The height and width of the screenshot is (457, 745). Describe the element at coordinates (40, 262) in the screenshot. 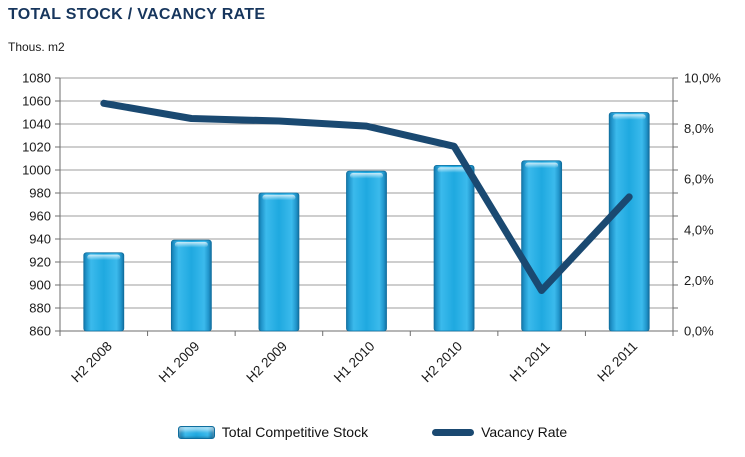

I see `left-axis-tick-label: 920` at that location.